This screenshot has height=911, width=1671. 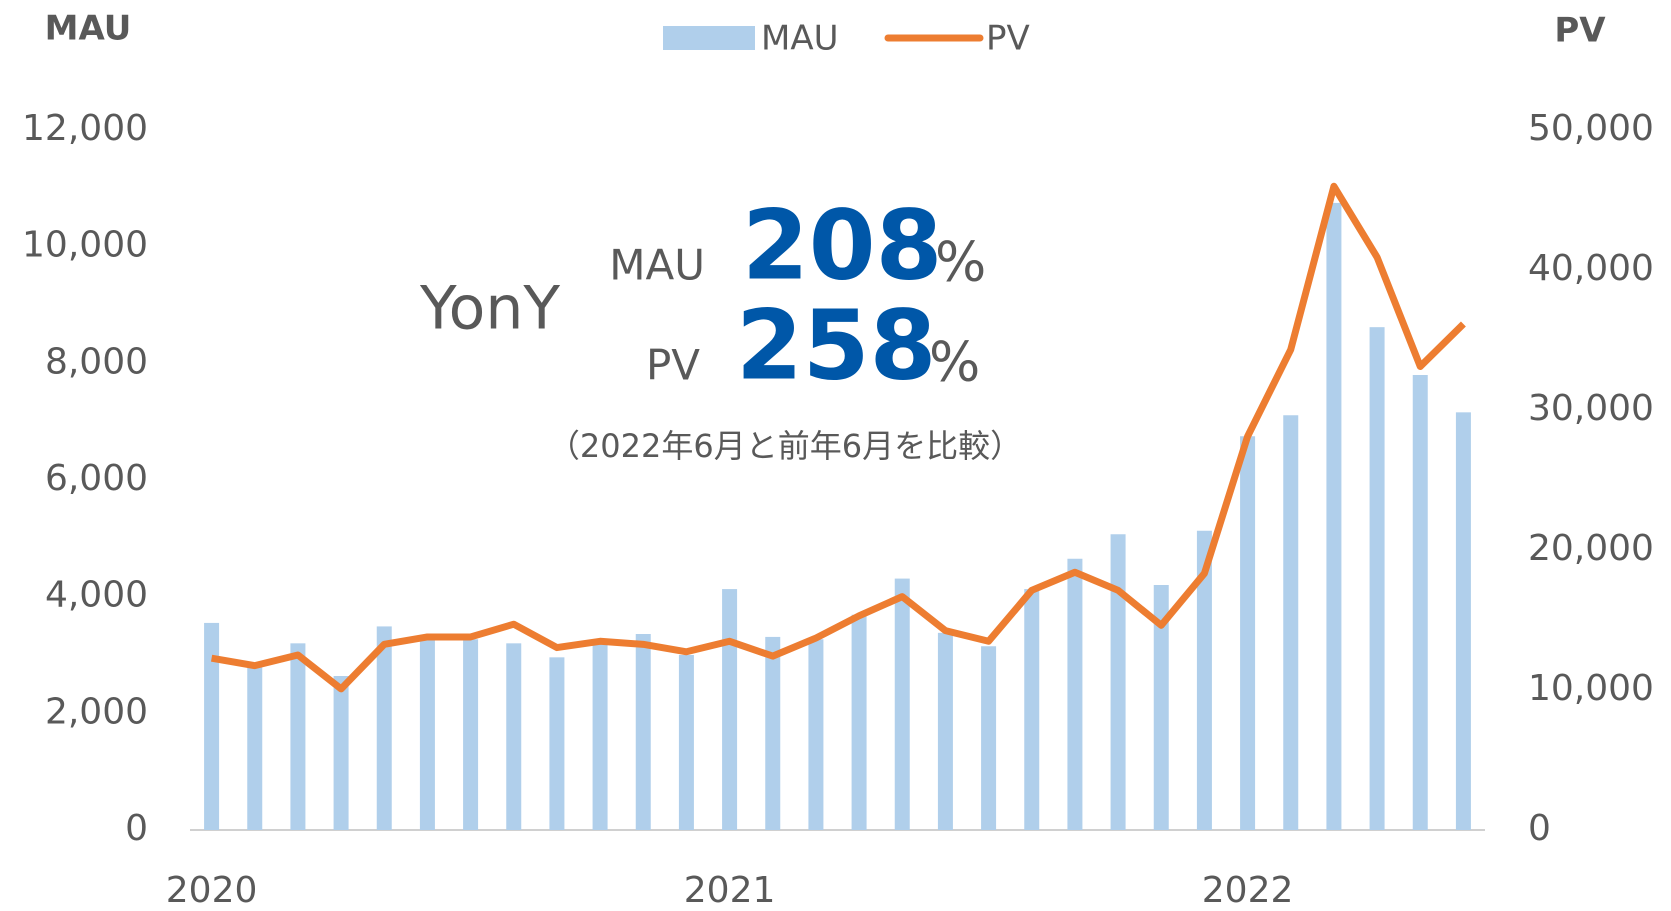 I want to click on y2-tick-label: 30,000, so click(x=1591, y=408).